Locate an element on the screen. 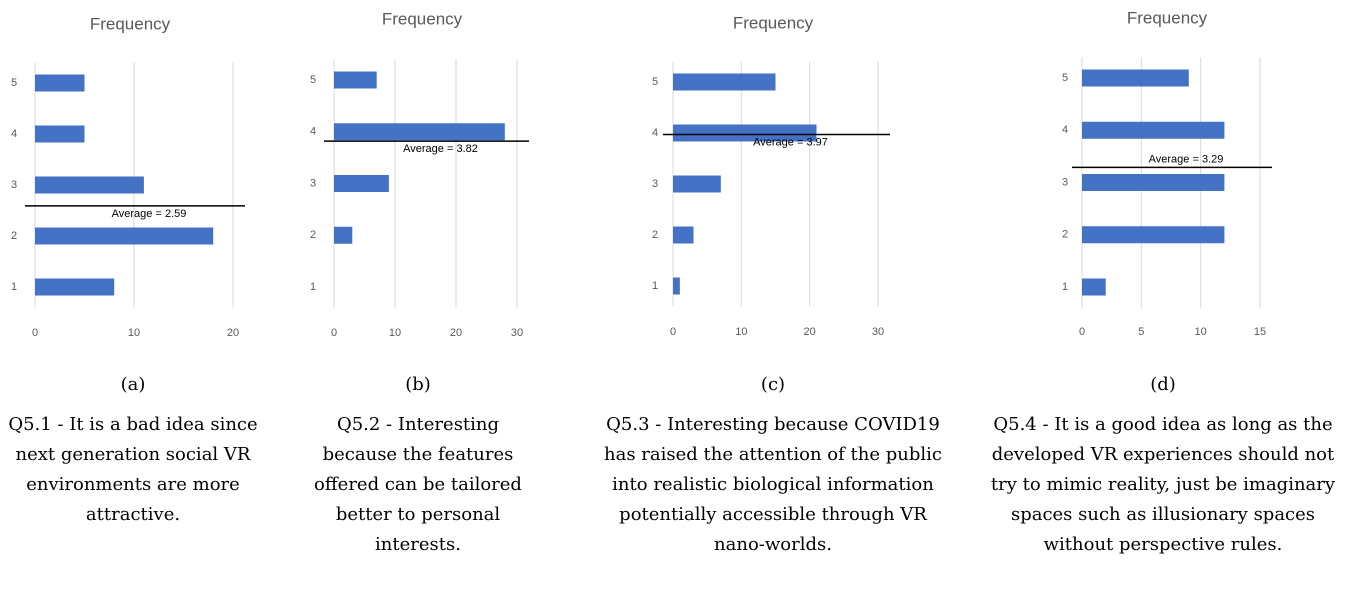  panel-label: (d) is located at coordinates (1163, 384).